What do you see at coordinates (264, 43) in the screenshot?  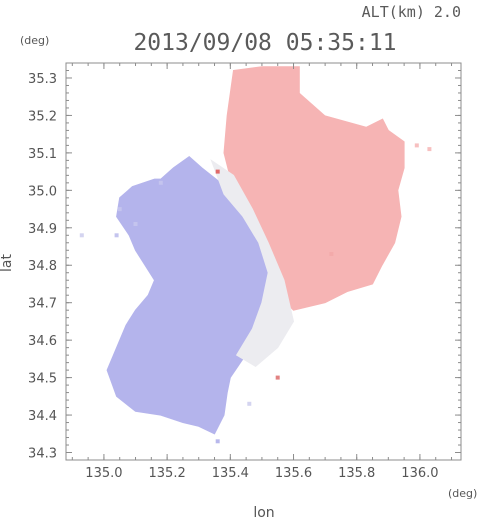 I see `chart-title: 2013/09/08 05:35:11` at bounding box center [264, 43].